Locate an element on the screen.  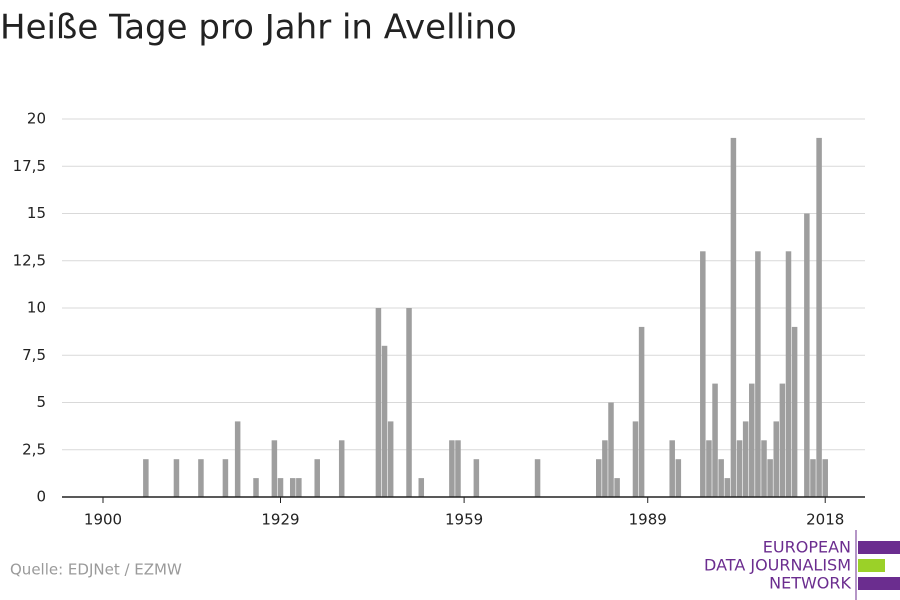
x-tick-label: 1959 is located at coordinates (464, 520).